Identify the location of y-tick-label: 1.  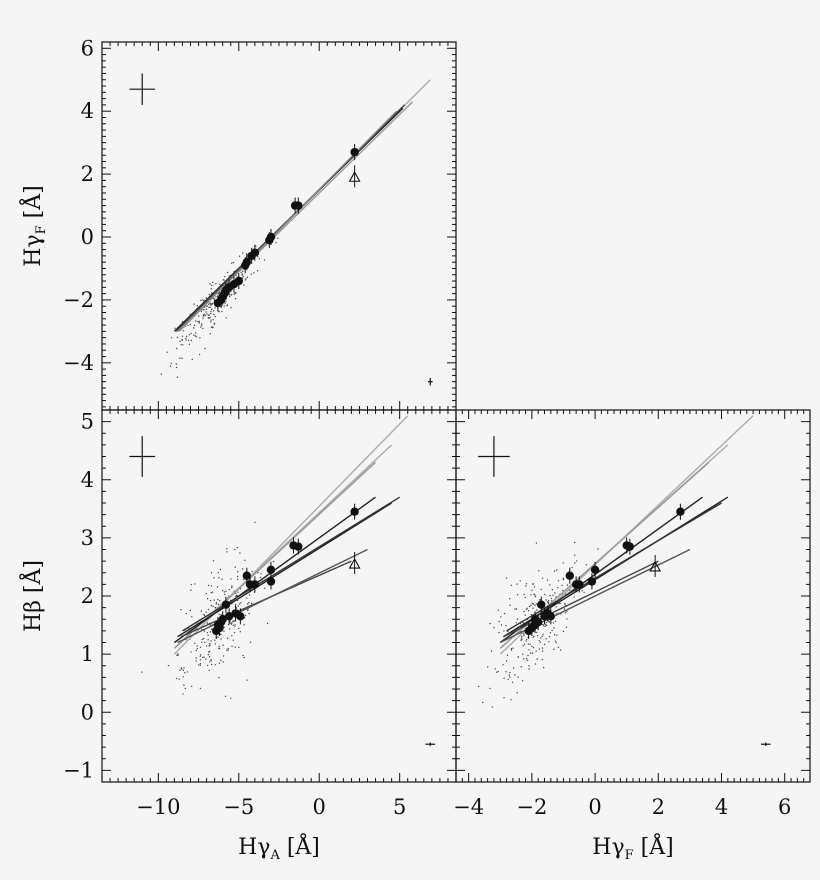
(87, 654).